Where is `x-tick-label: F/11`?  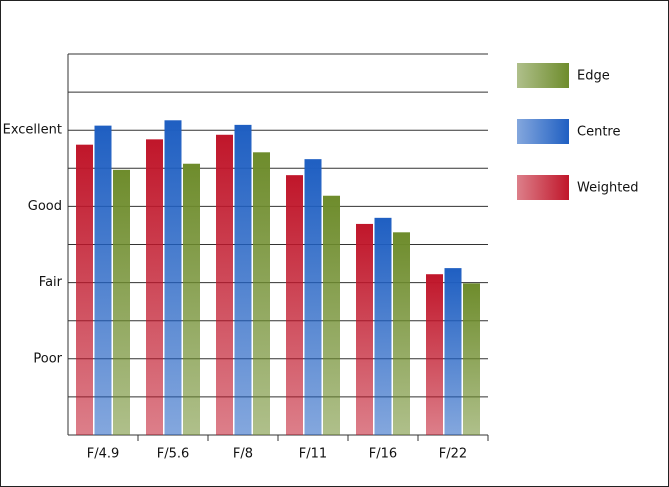 x-tick-label: F/11 is located at coordinates (313, 454).